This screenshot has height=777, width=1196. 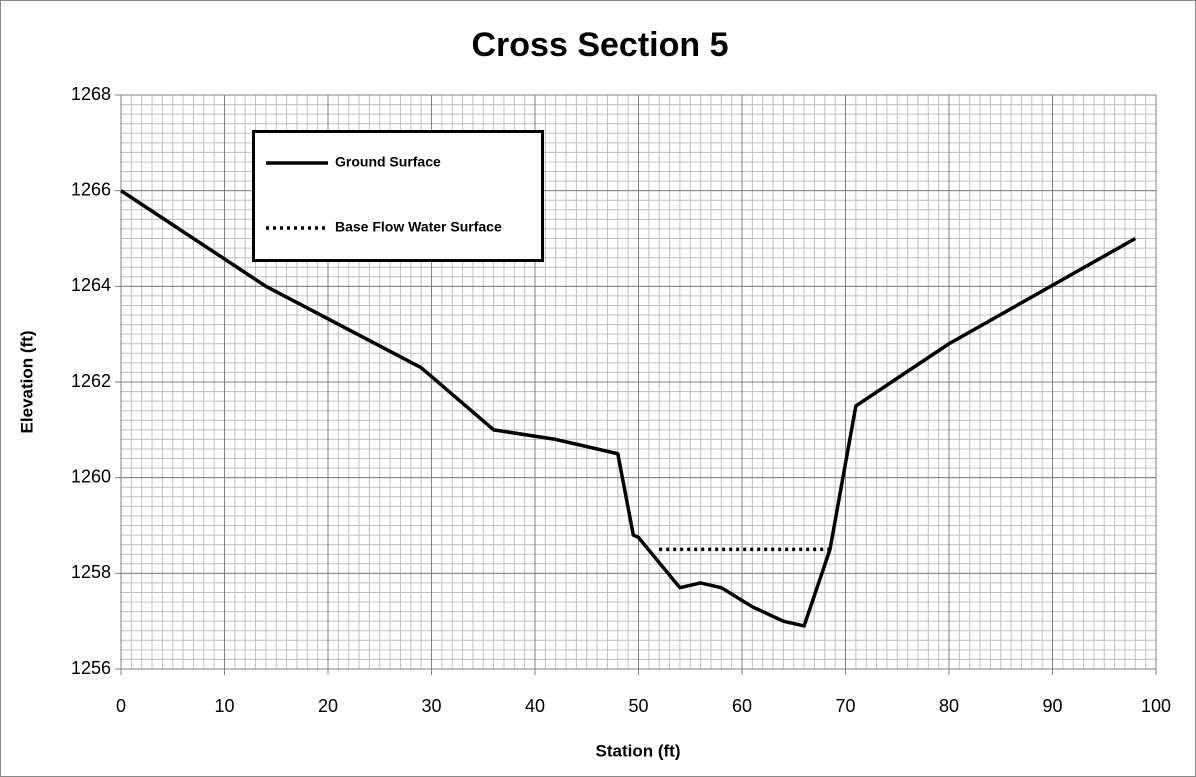 I want to click on legend-box, so click(x=398, y=196).